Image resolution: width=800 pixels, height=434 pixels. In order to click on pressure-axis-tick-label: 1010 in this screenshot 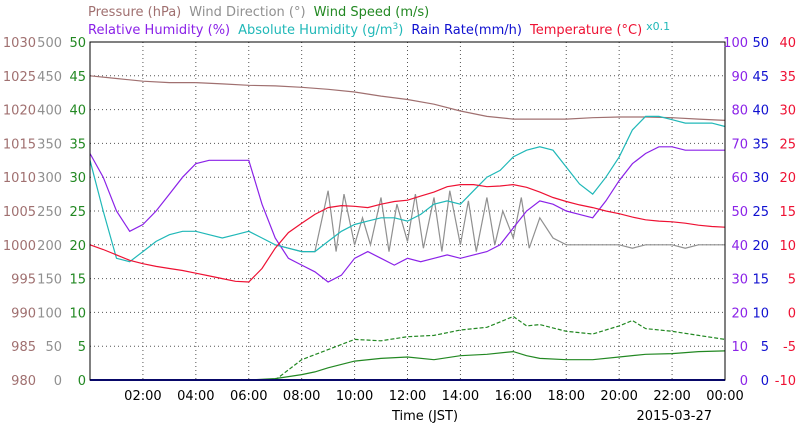, I will do `click(19, 178)`.